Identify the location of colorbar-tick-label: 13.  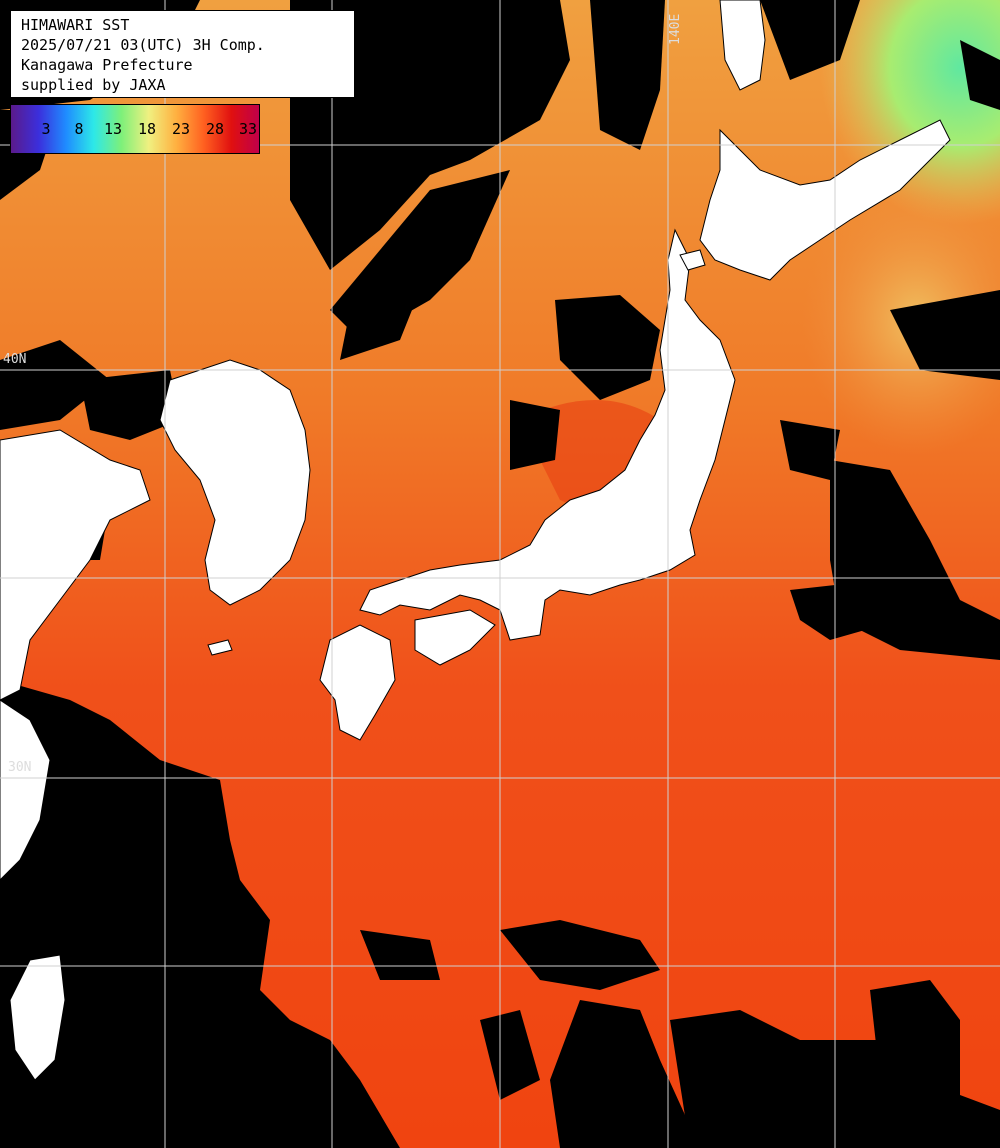
(113, 129).